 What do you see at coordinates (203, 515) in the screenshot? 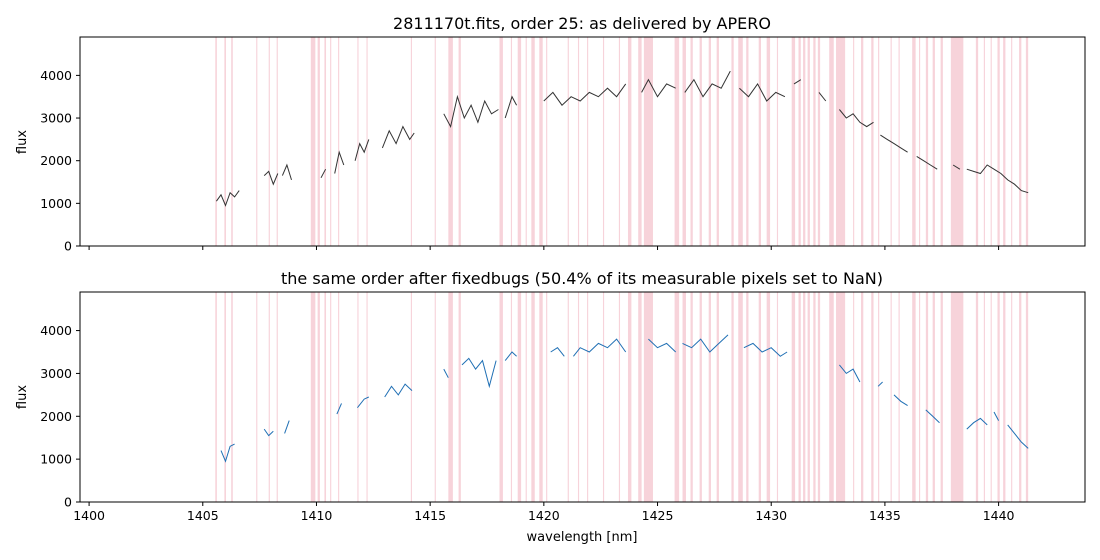
I see `x-tick-label: 1405` at bounding box center [203, 515].